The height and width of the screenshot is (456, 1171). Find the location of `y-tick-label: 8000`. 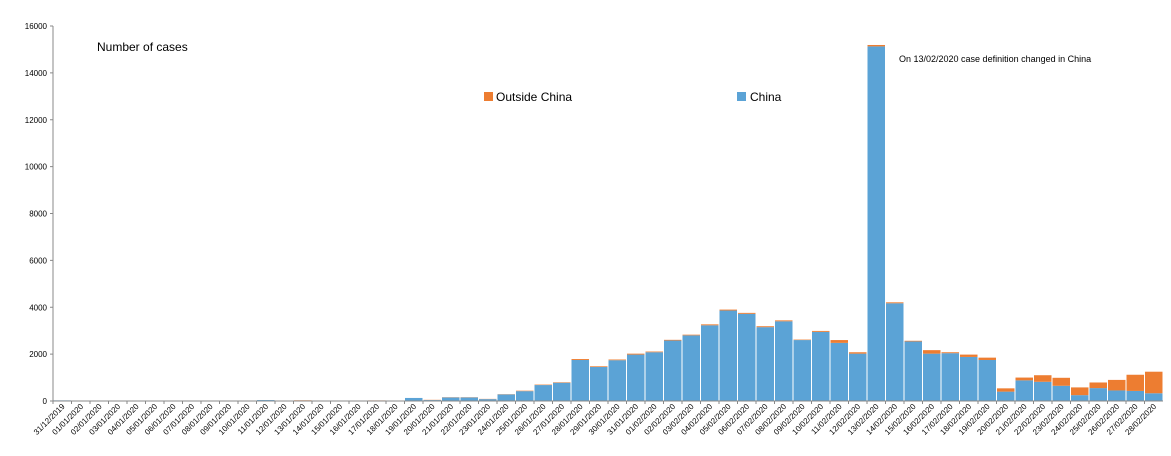

y-tick-label: 8000 is located at coordinates (38, 214).